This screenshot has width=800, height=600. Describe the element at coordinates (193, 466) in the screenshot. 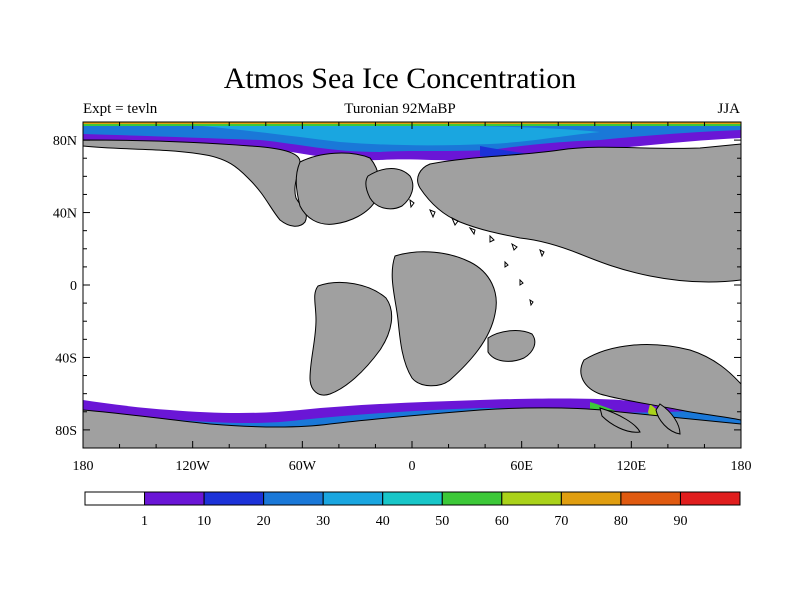

I see `x-tick-label: 120W` at that location.